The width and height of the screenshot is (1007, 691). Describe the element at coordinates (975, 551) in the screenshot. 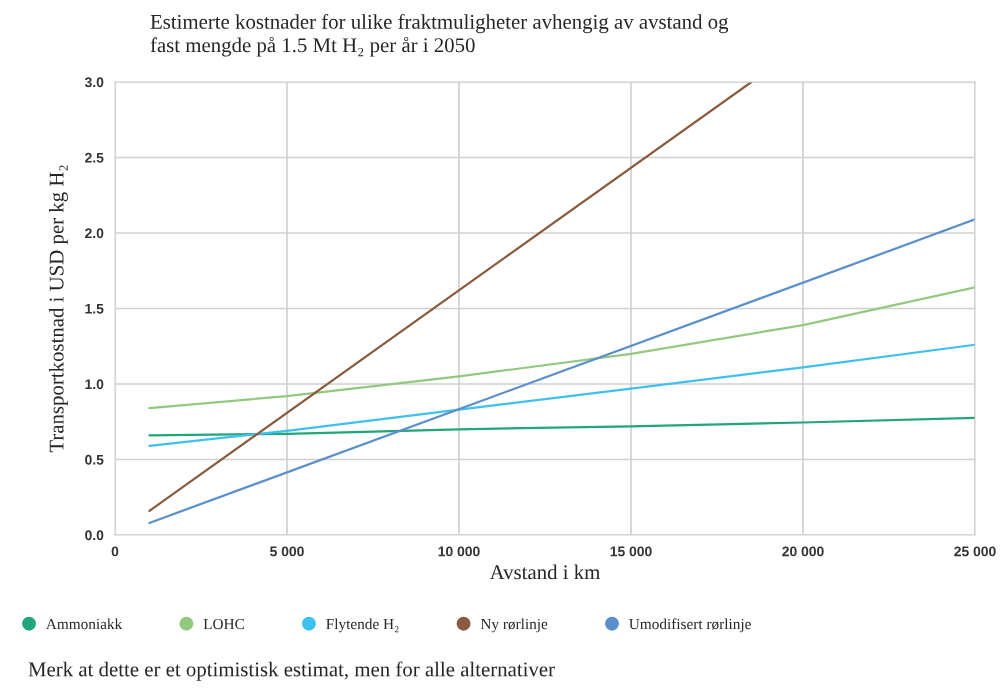

I see `x-tick-label: 25 000` at that location.